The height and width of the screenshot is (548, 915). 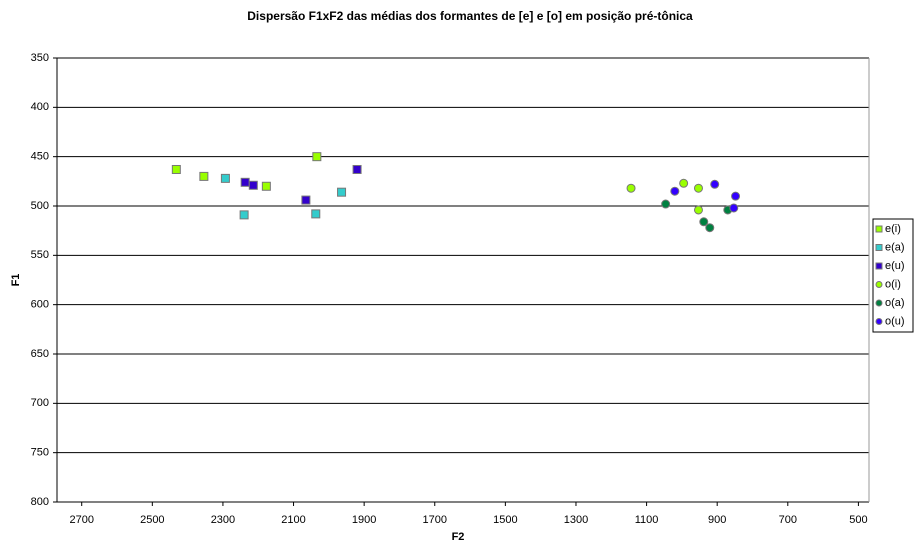 What do you see at coordinates (40, 107) in the screenshot?
I see `y-tick-label: 400` at bounding box center [40, 107].